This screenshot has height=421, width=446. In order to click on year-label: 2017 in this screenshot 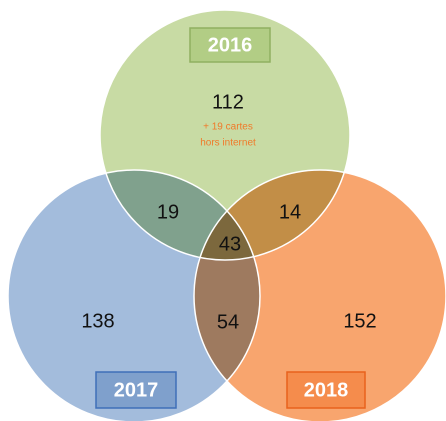, I will do `click(136, 390)`.